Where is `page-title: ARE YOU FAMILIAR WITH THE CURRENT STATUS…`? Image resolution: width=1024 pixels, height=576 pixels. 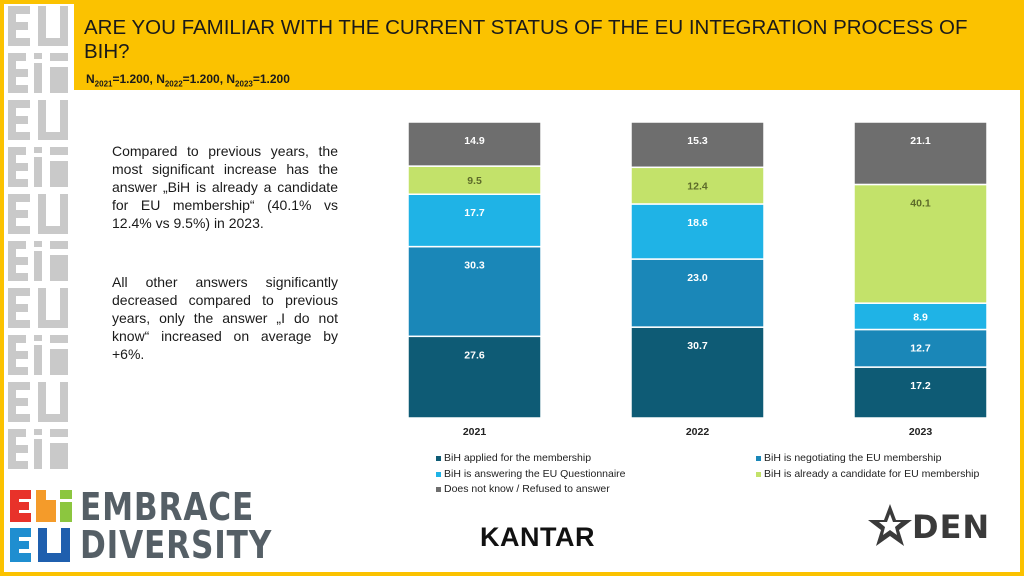 page-title: ARE YOU FAMILIAR WITH THE CURRENT STATUS… is located at coordinates (526, 39).